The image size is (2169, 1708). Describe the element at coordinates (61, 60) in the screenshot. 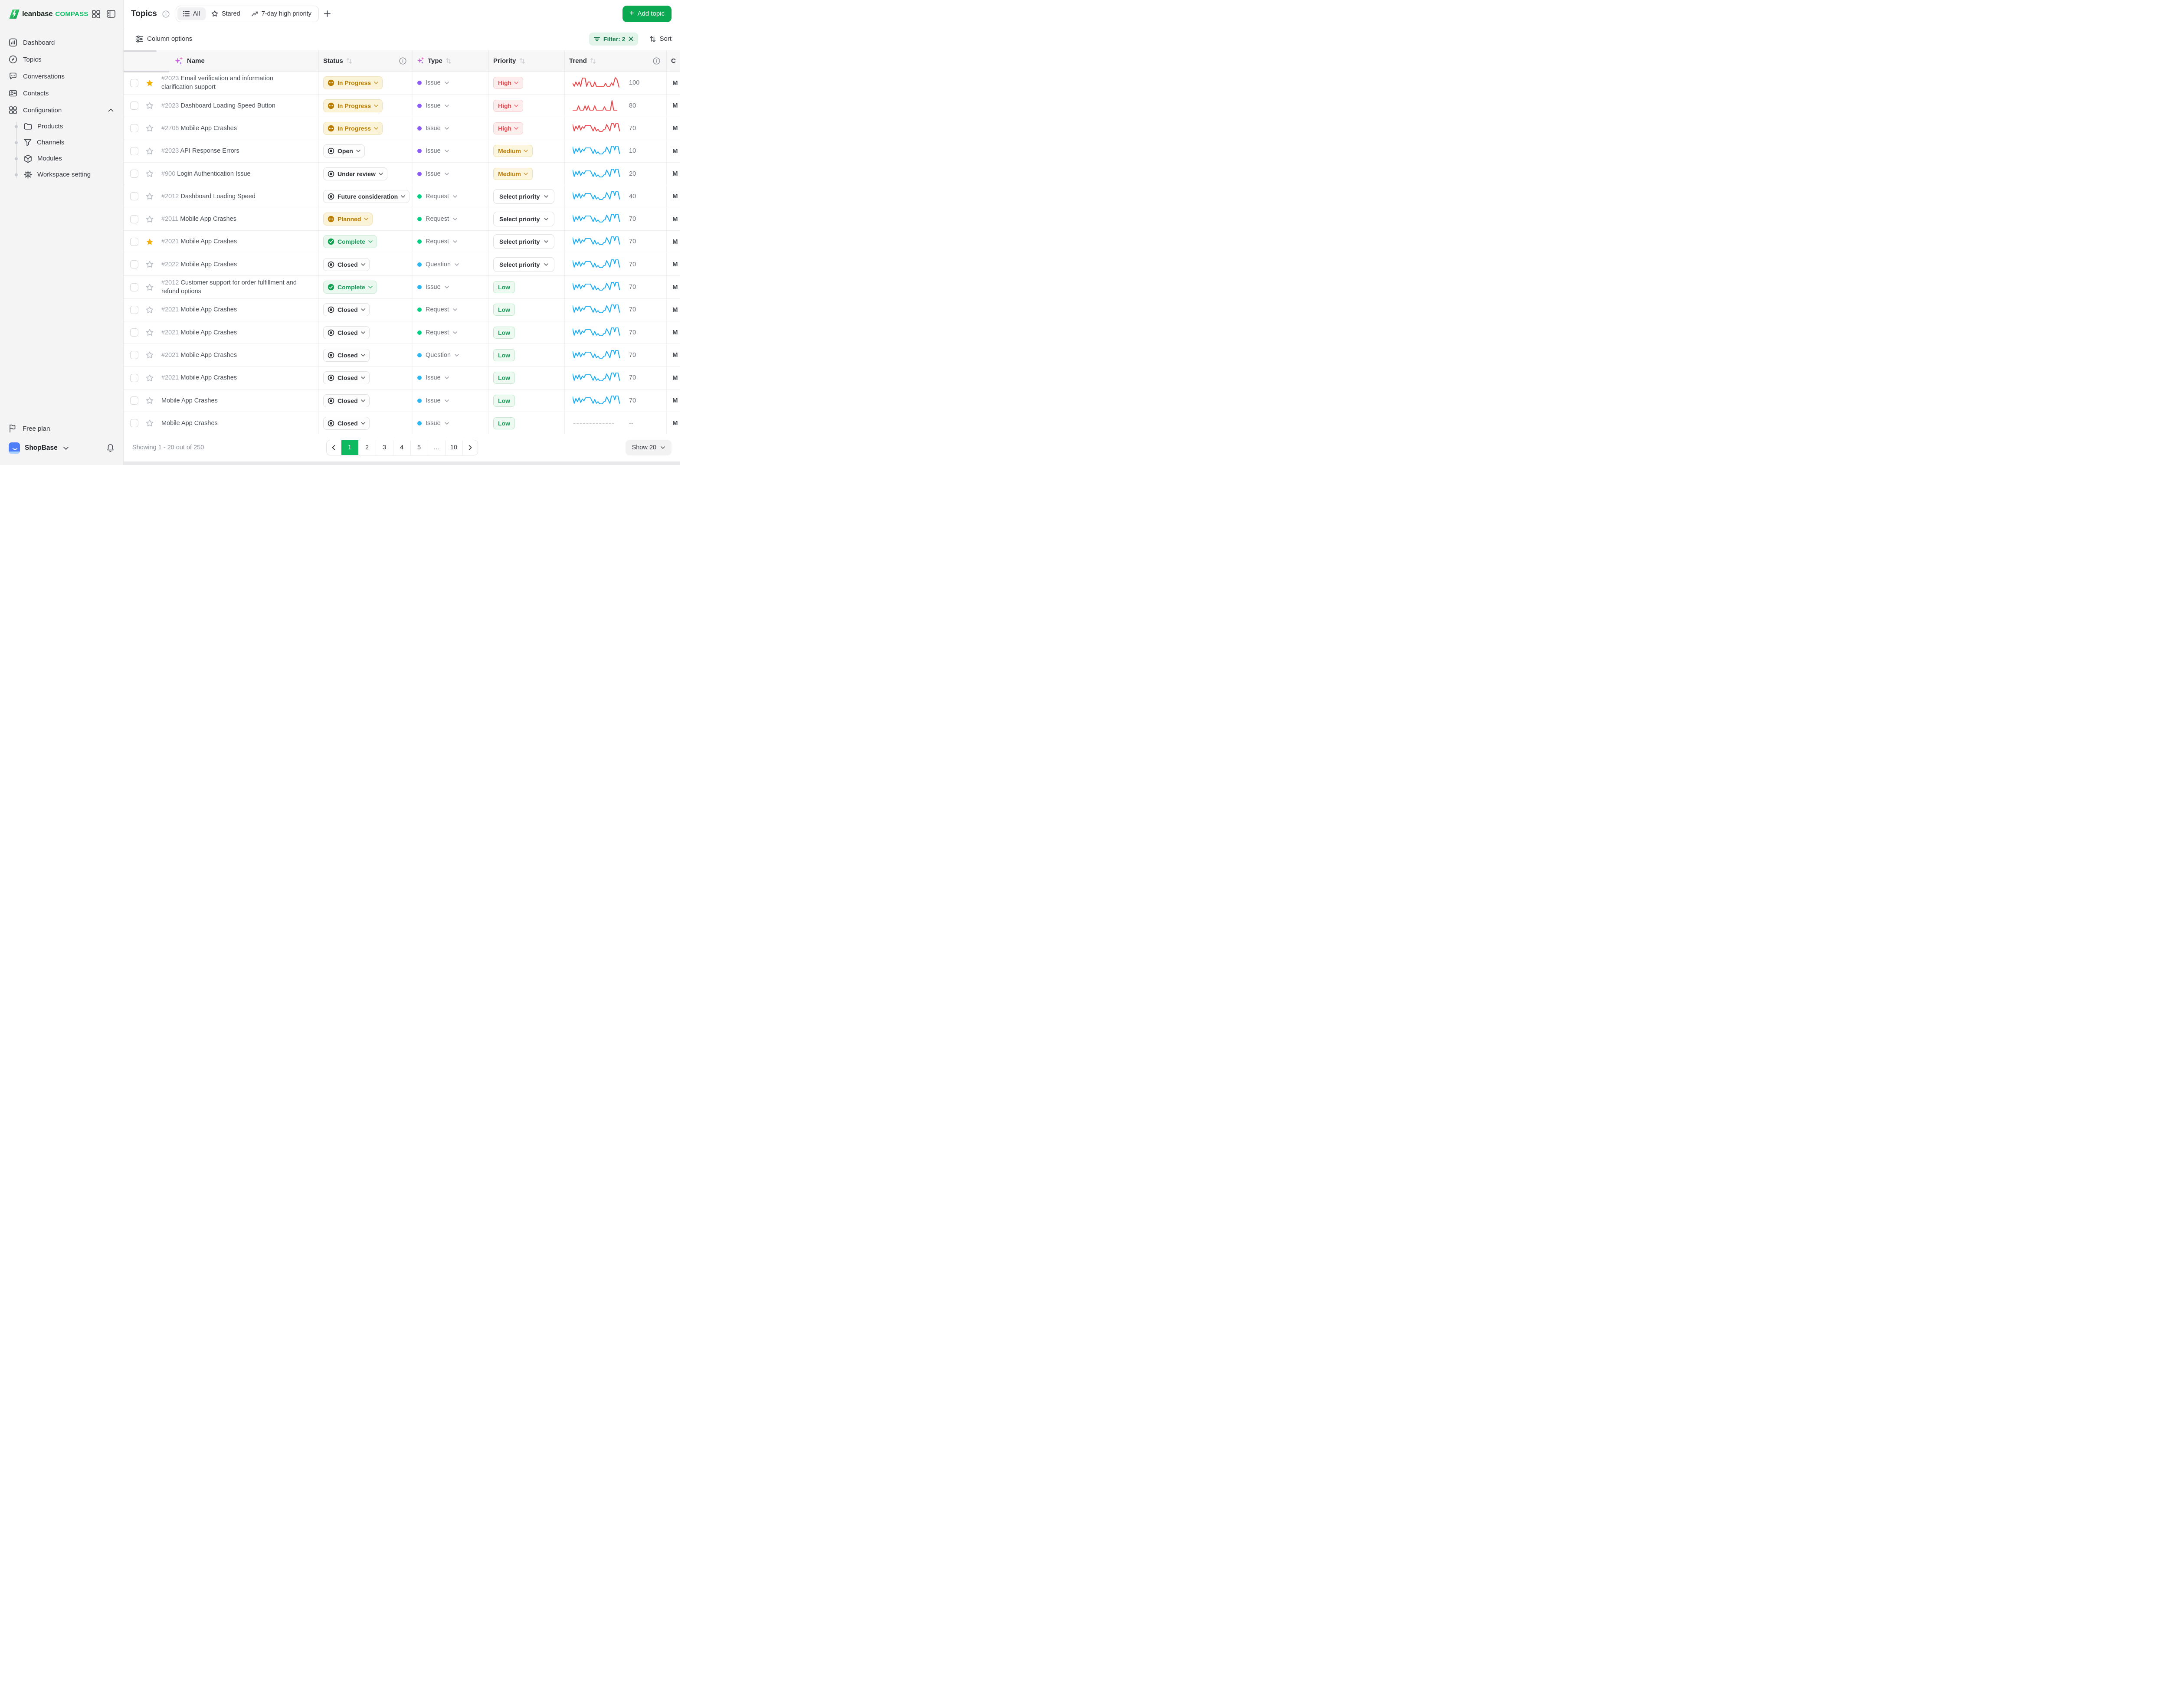

I see `sidebar-item-topics: Topics` at that location.